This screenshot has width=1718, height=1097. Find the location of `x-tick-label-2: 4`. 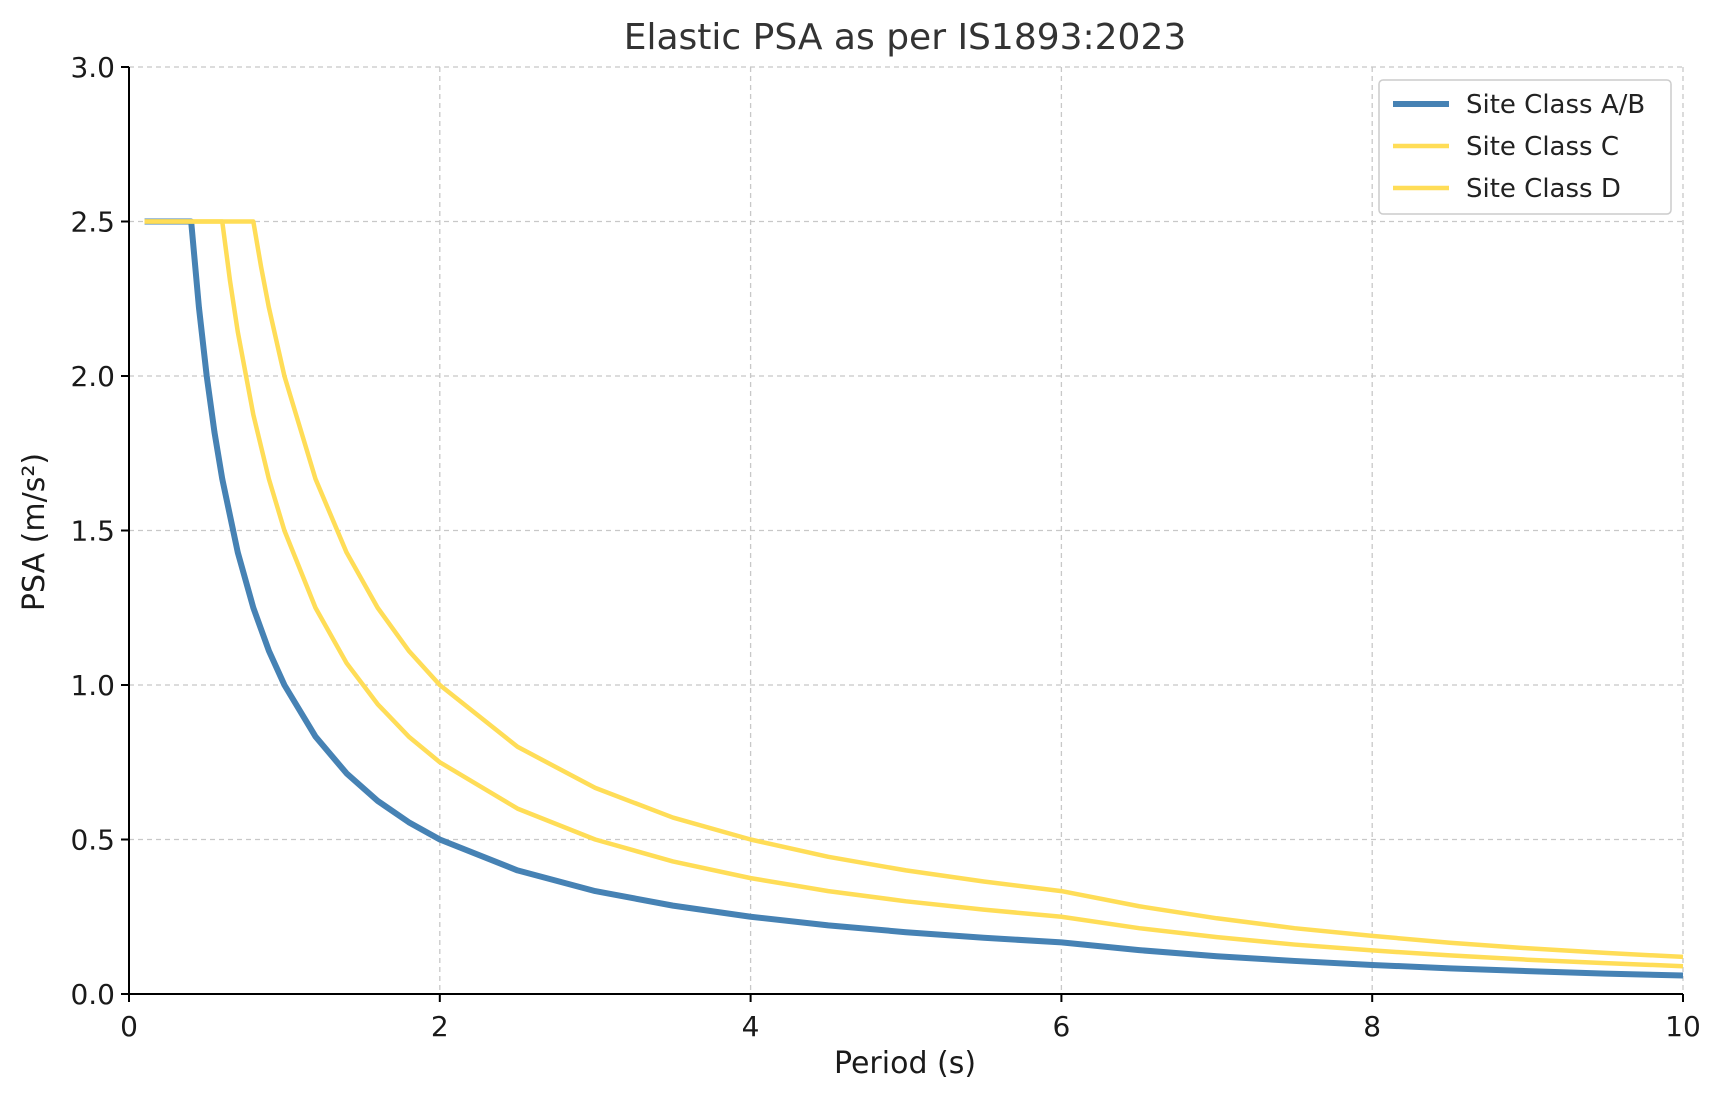

x-tick-label-2: 4 is located at coordinates (751, 1026).